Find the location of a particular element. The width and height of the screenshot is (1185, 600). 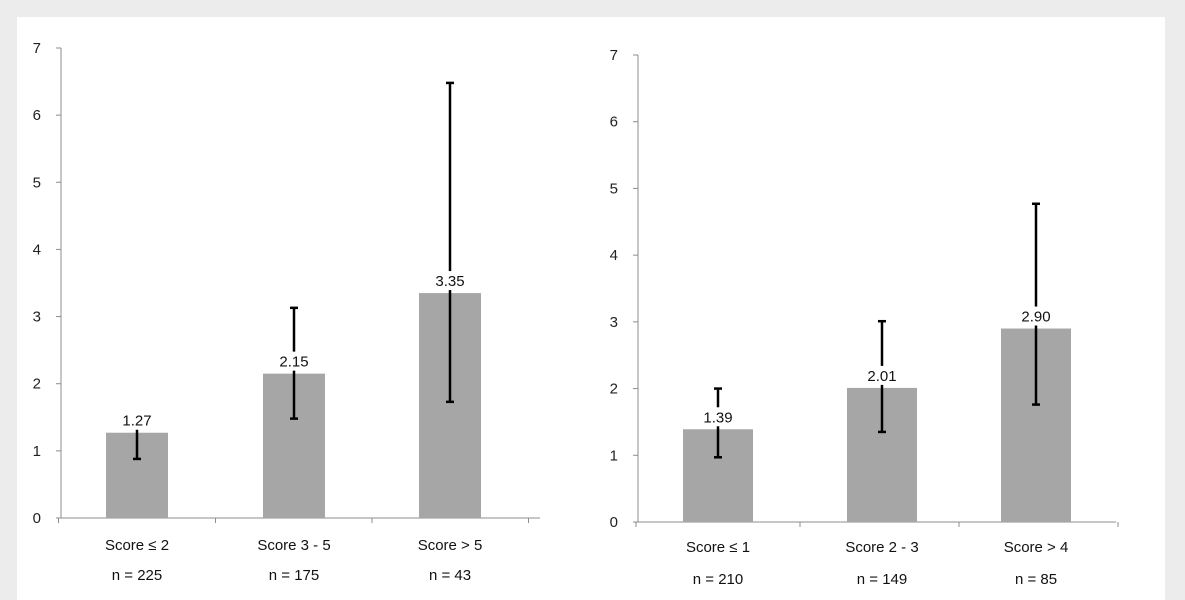

chart1-category-label: Score ≤ 2 is located at coordinates (137, 545).